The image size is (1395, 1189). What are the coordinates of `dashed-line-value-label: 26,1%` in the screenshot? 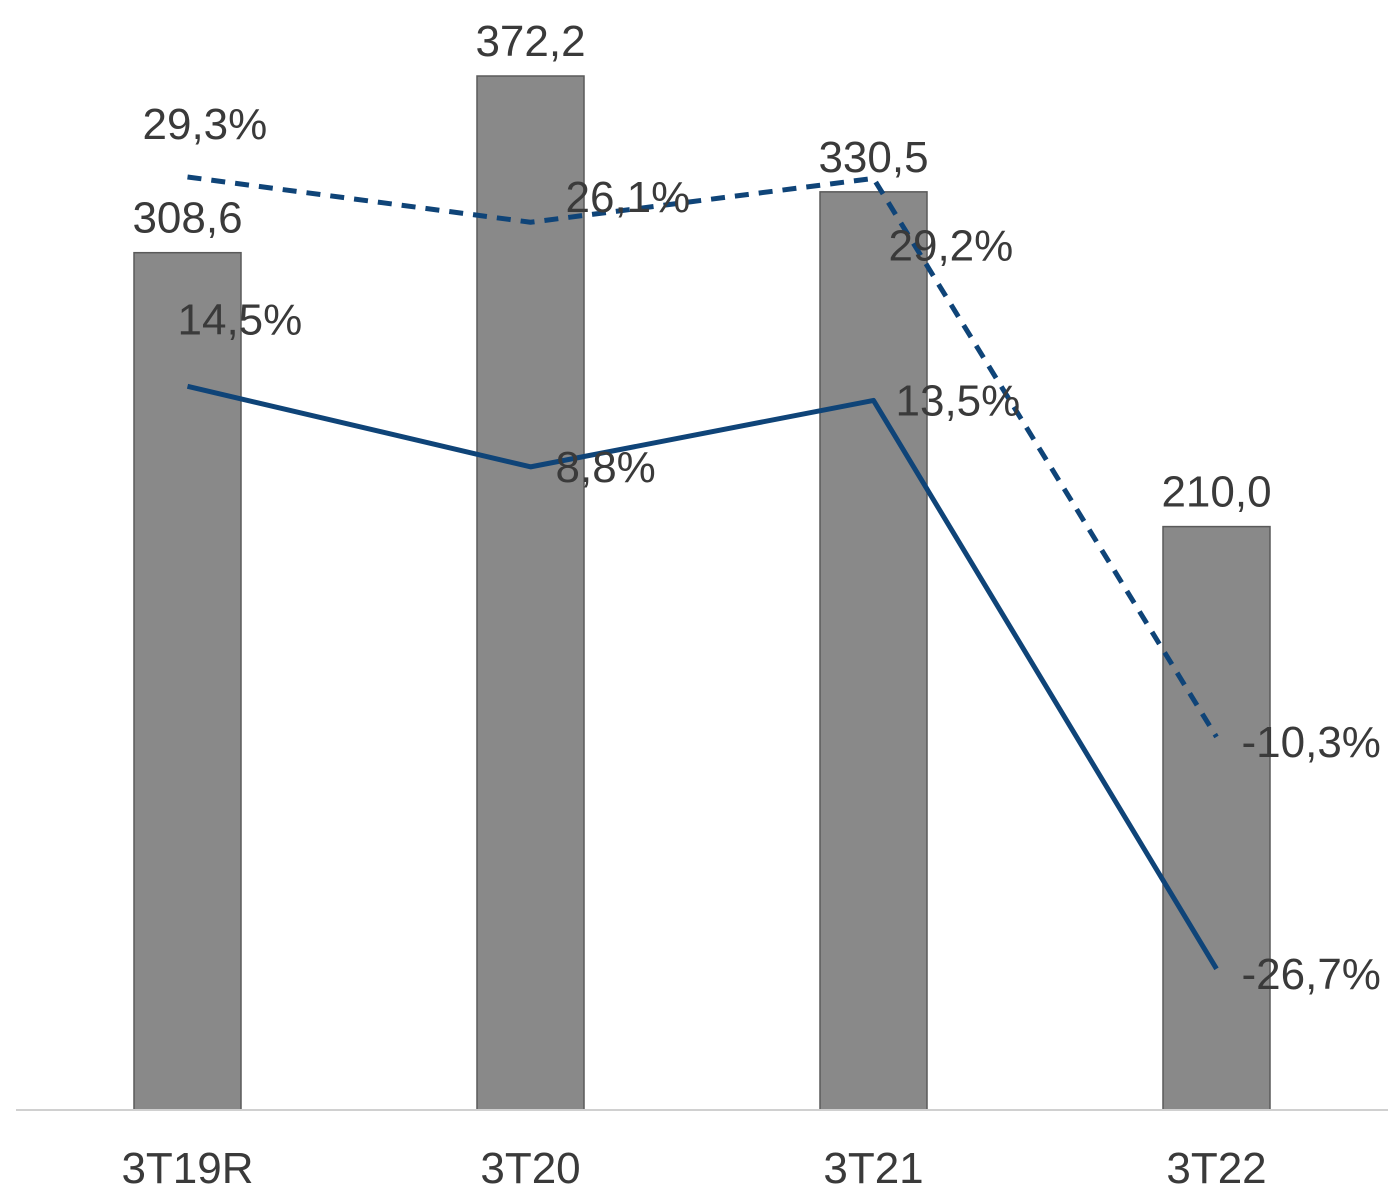 It's located at (628, 197).